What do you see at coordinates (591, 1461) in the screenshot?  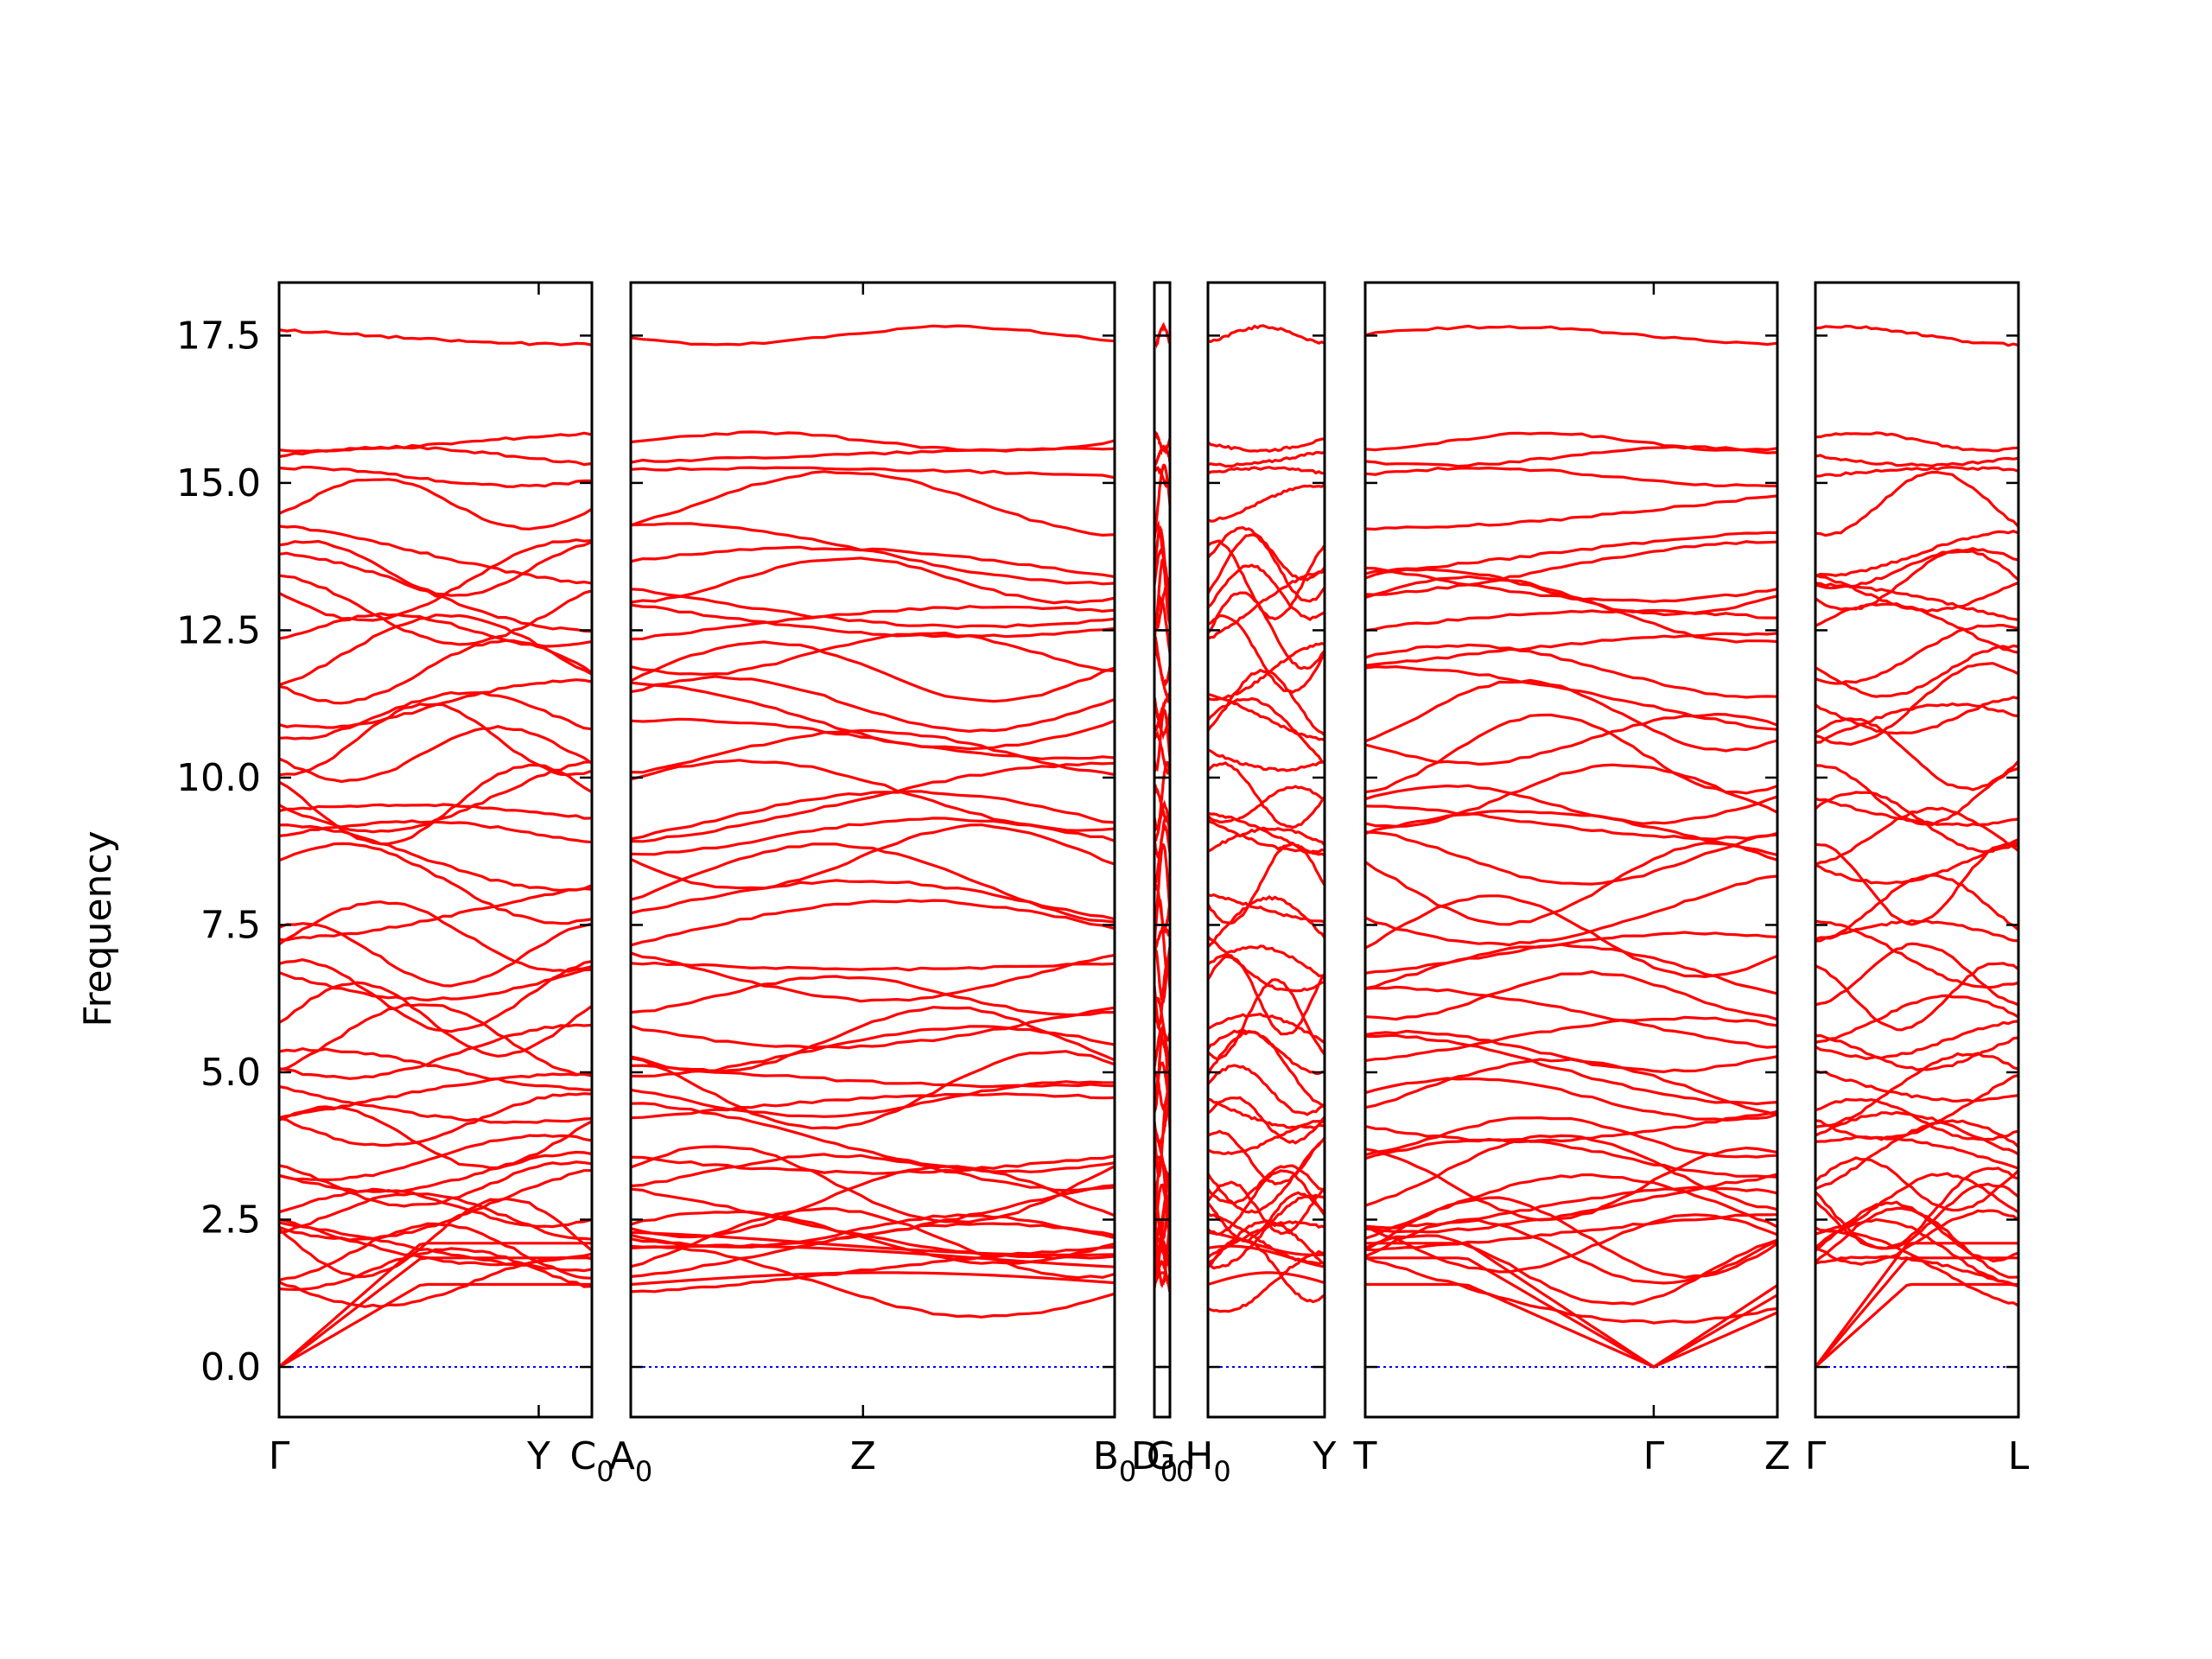 I see `x-tick-label: C0` at bounding box center [591, 1461].